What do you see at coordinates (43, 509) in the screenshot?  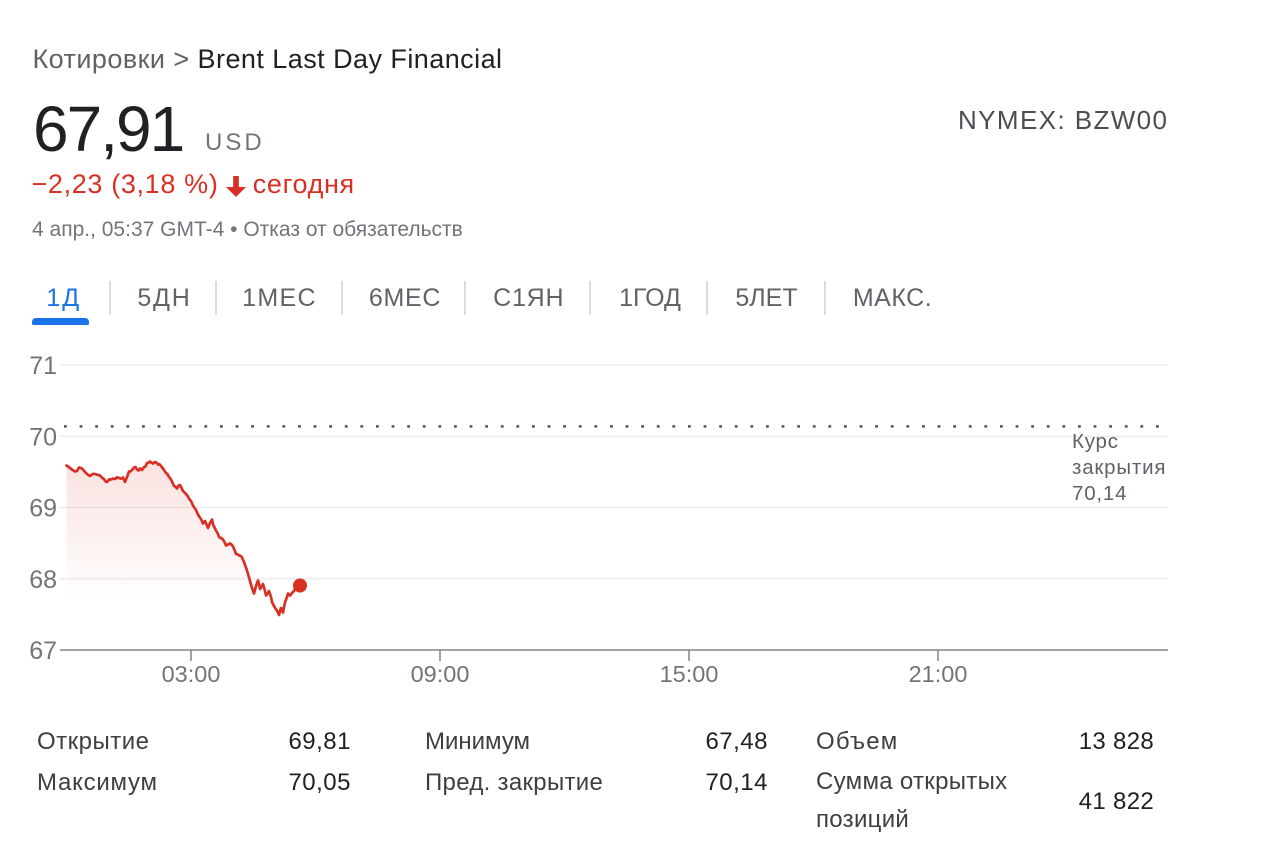 I see `svg-text: 69` at bounding box center [43, 509].